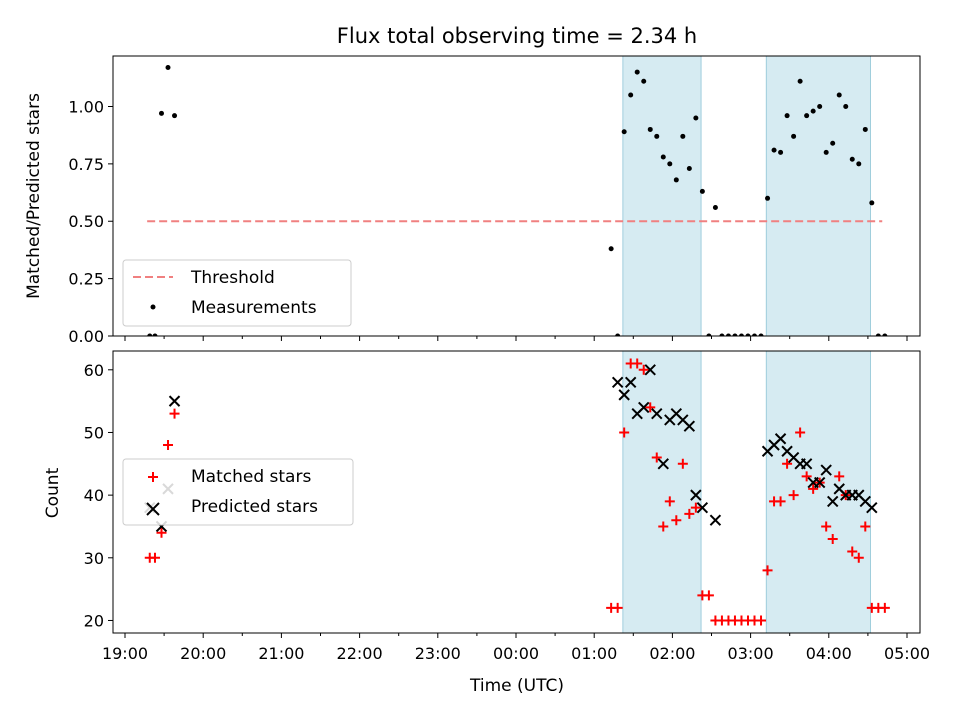  What do you see at coordinates (517, 36) in the screenshot?
I see `chart-title: Flux total observing time = 2.34 h` at bounding box center [517, 36].